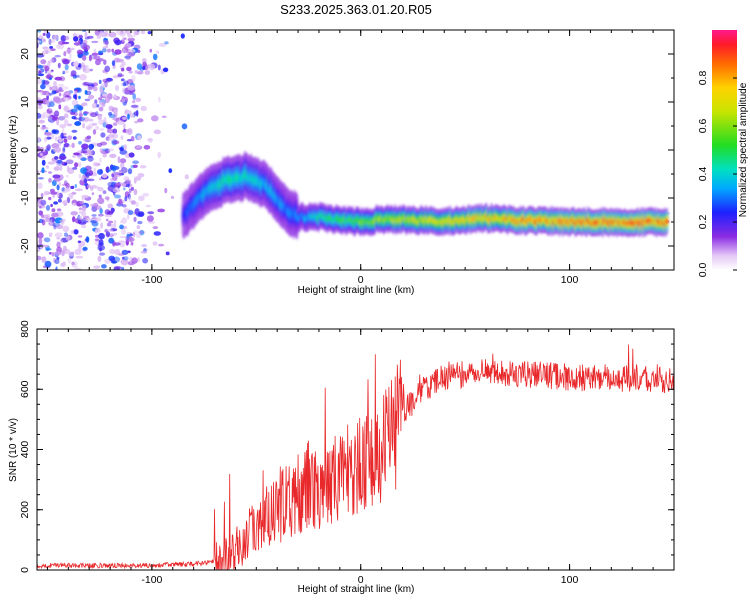  Describe the element at coordinates (25, 197) in the screenshot. I see `y-tick-label: -10` at that location.